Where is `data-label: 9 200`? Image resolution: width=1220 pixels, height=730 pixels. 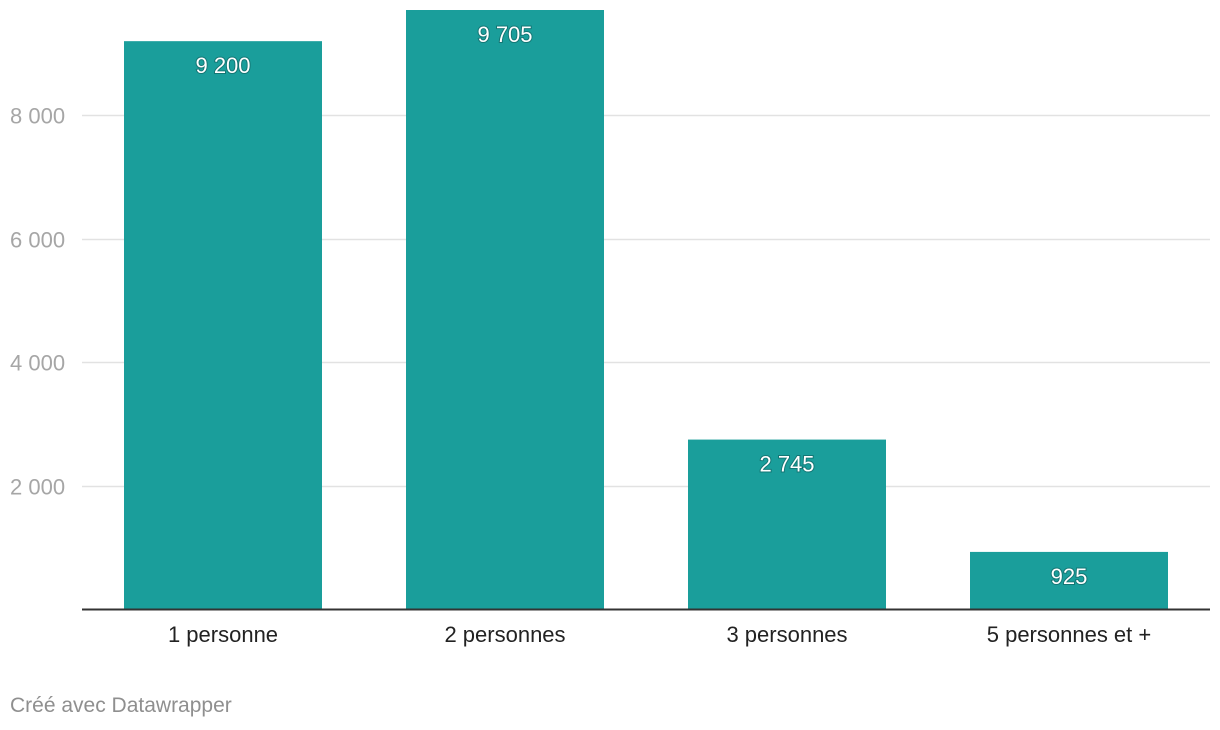 data-label: 9 200 is located at coordinates (222, 65).